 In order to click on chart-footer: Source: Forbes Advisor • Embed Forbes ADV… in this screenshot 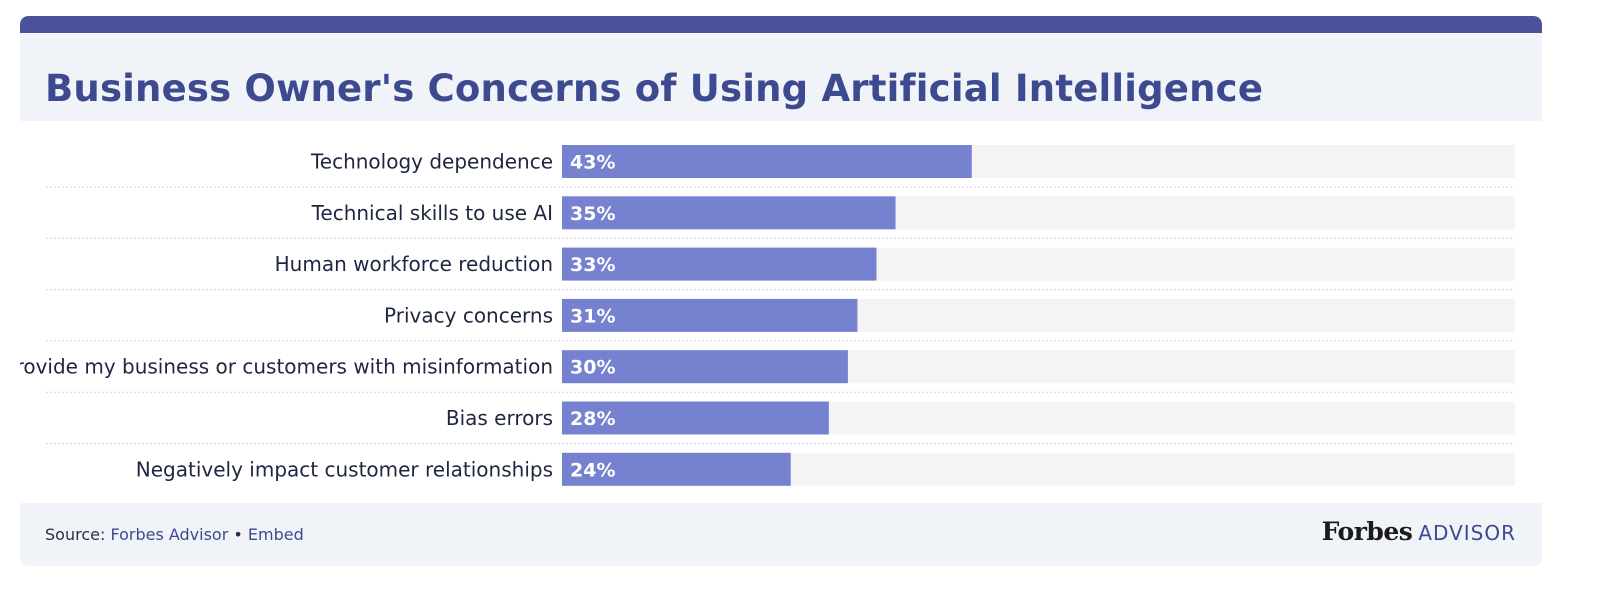, I will do `click(781, 534)`.